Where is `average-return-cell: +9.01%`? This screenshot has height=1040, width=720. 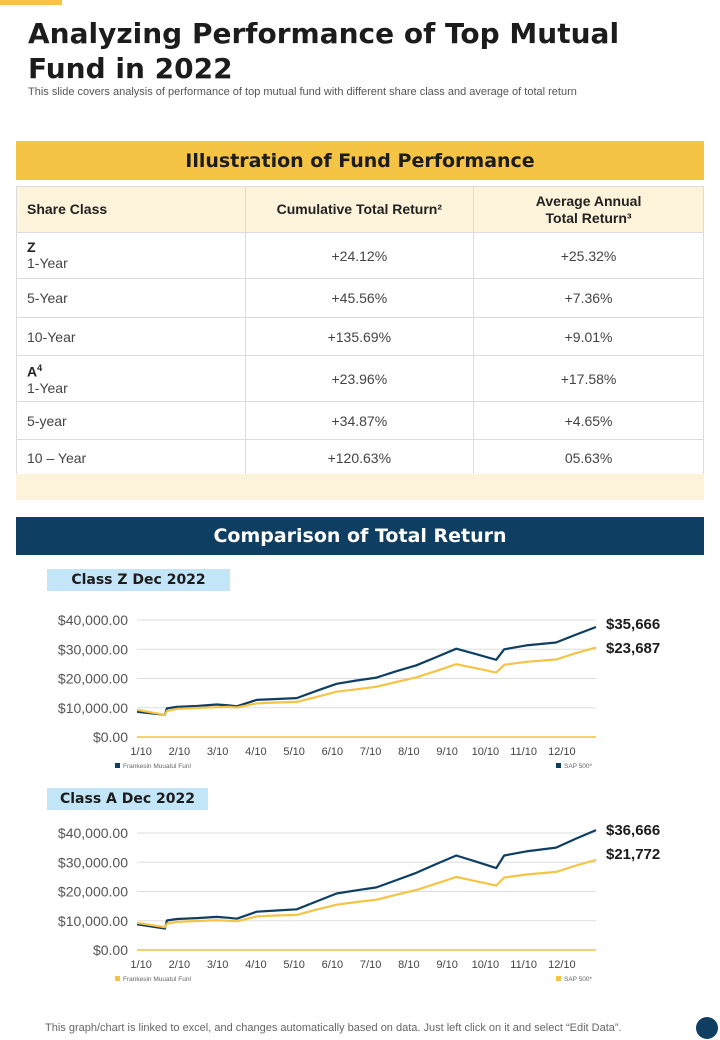
average-return-cell: +9.01% is located at coordinates (588, 336).